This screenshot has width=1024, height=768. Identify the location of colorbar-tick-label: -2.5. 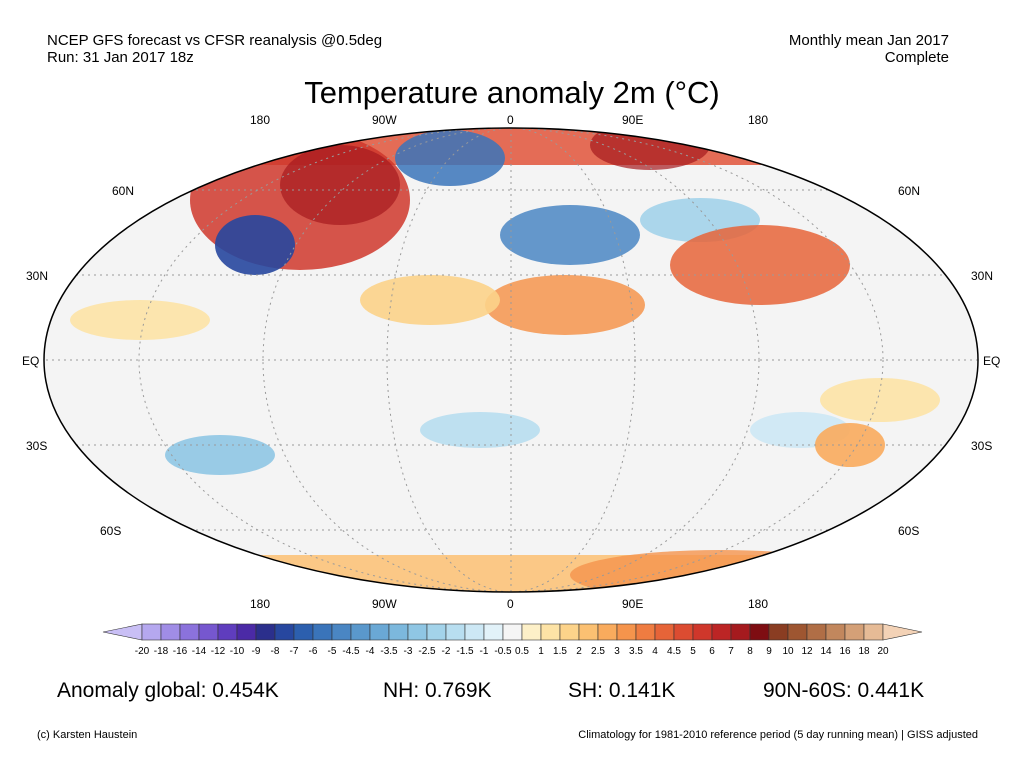
(427, 651).